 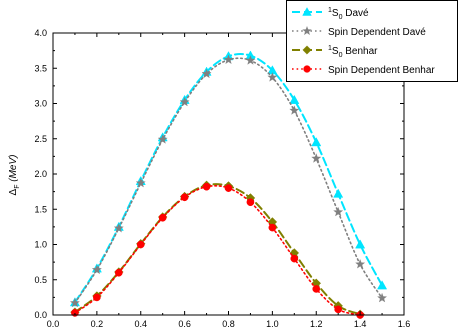 I want to click on legend-item-2: Spin Dependent Davé, so click(x=359, y=32).